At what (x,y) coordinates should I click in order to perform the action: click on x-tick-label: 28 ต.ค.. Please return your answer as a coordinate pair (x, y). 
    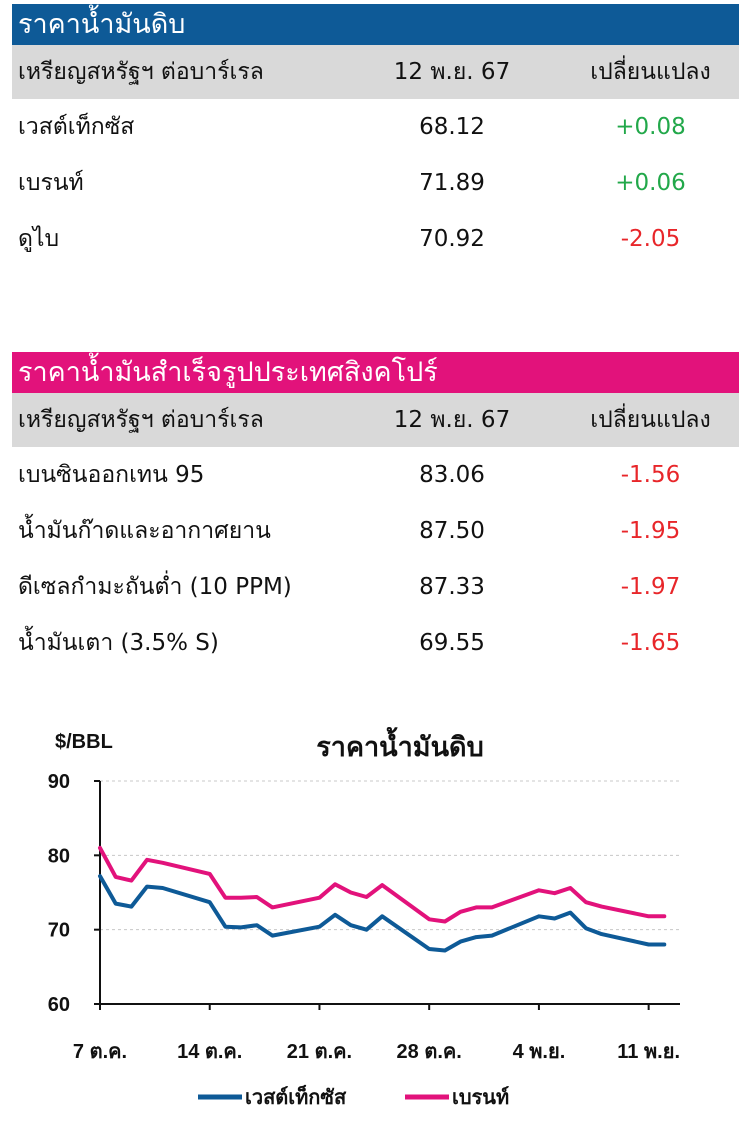
    Looking at the image, I should click on (429, 1052).